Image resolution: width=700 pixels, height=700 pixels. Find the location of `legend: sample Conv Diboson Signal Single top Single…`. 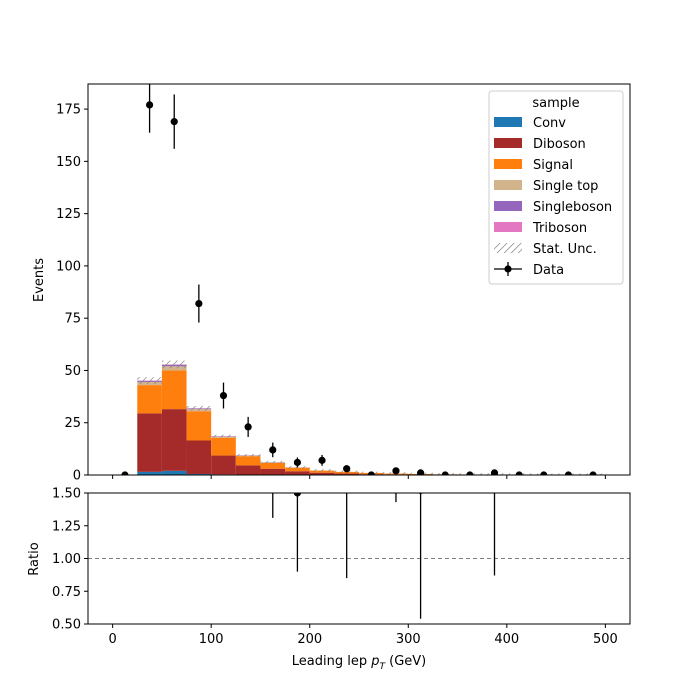

legend: sample Conv Diboson Signal Single top Single… is located at coordinates (556, 187).